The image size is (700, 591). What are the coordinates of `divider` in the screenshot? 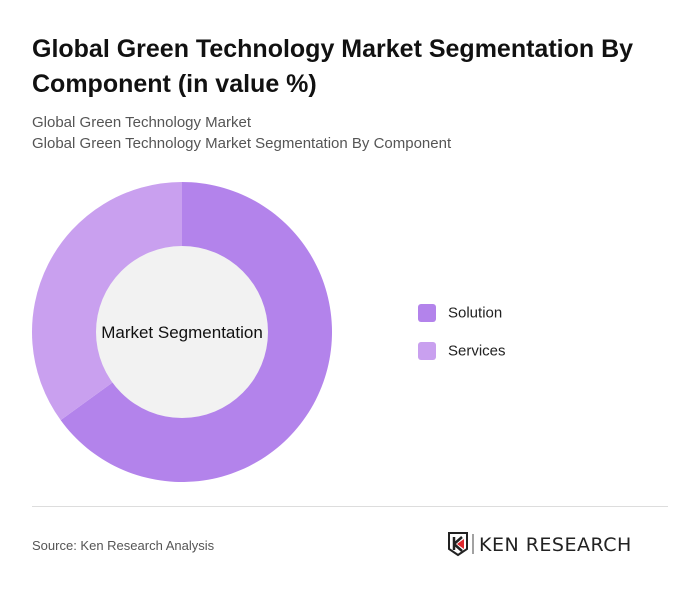 It's located at (350, 506).